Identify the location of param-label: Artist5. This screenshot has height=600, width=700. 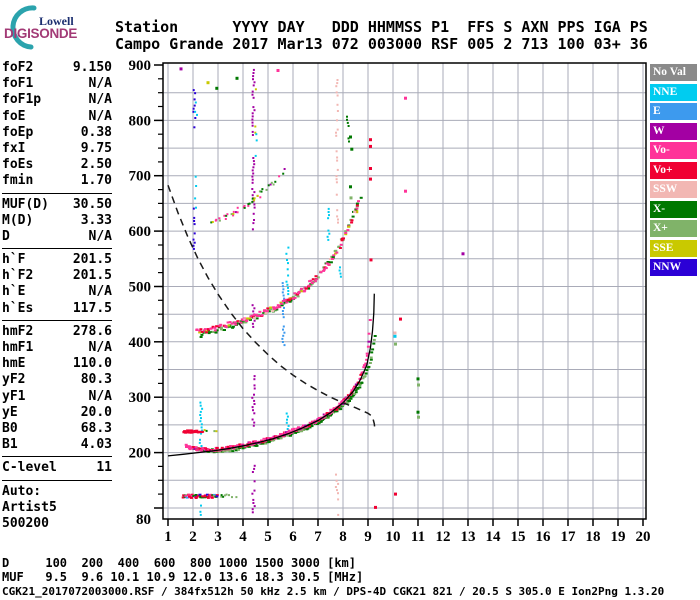
(29, 507).